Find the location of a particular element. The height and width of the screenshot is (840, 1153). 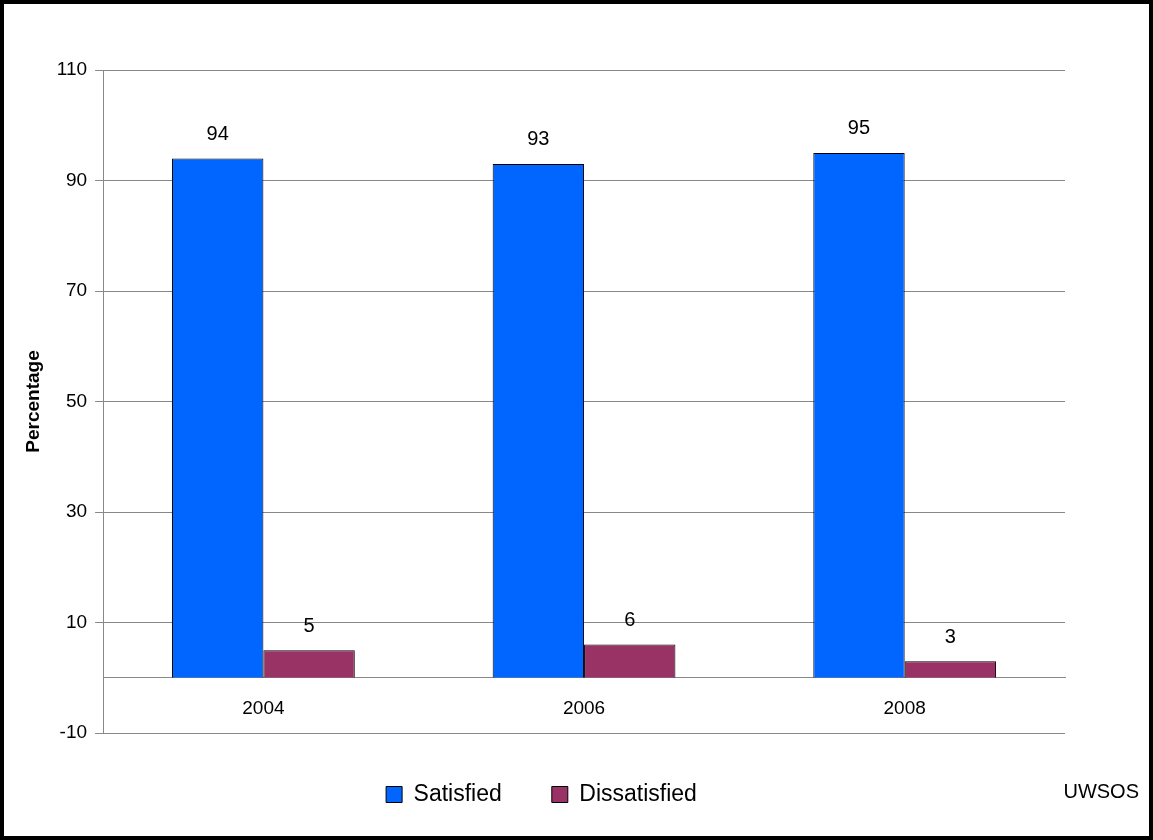

y-tick-label: 30 is located at coordinates (76, 511).